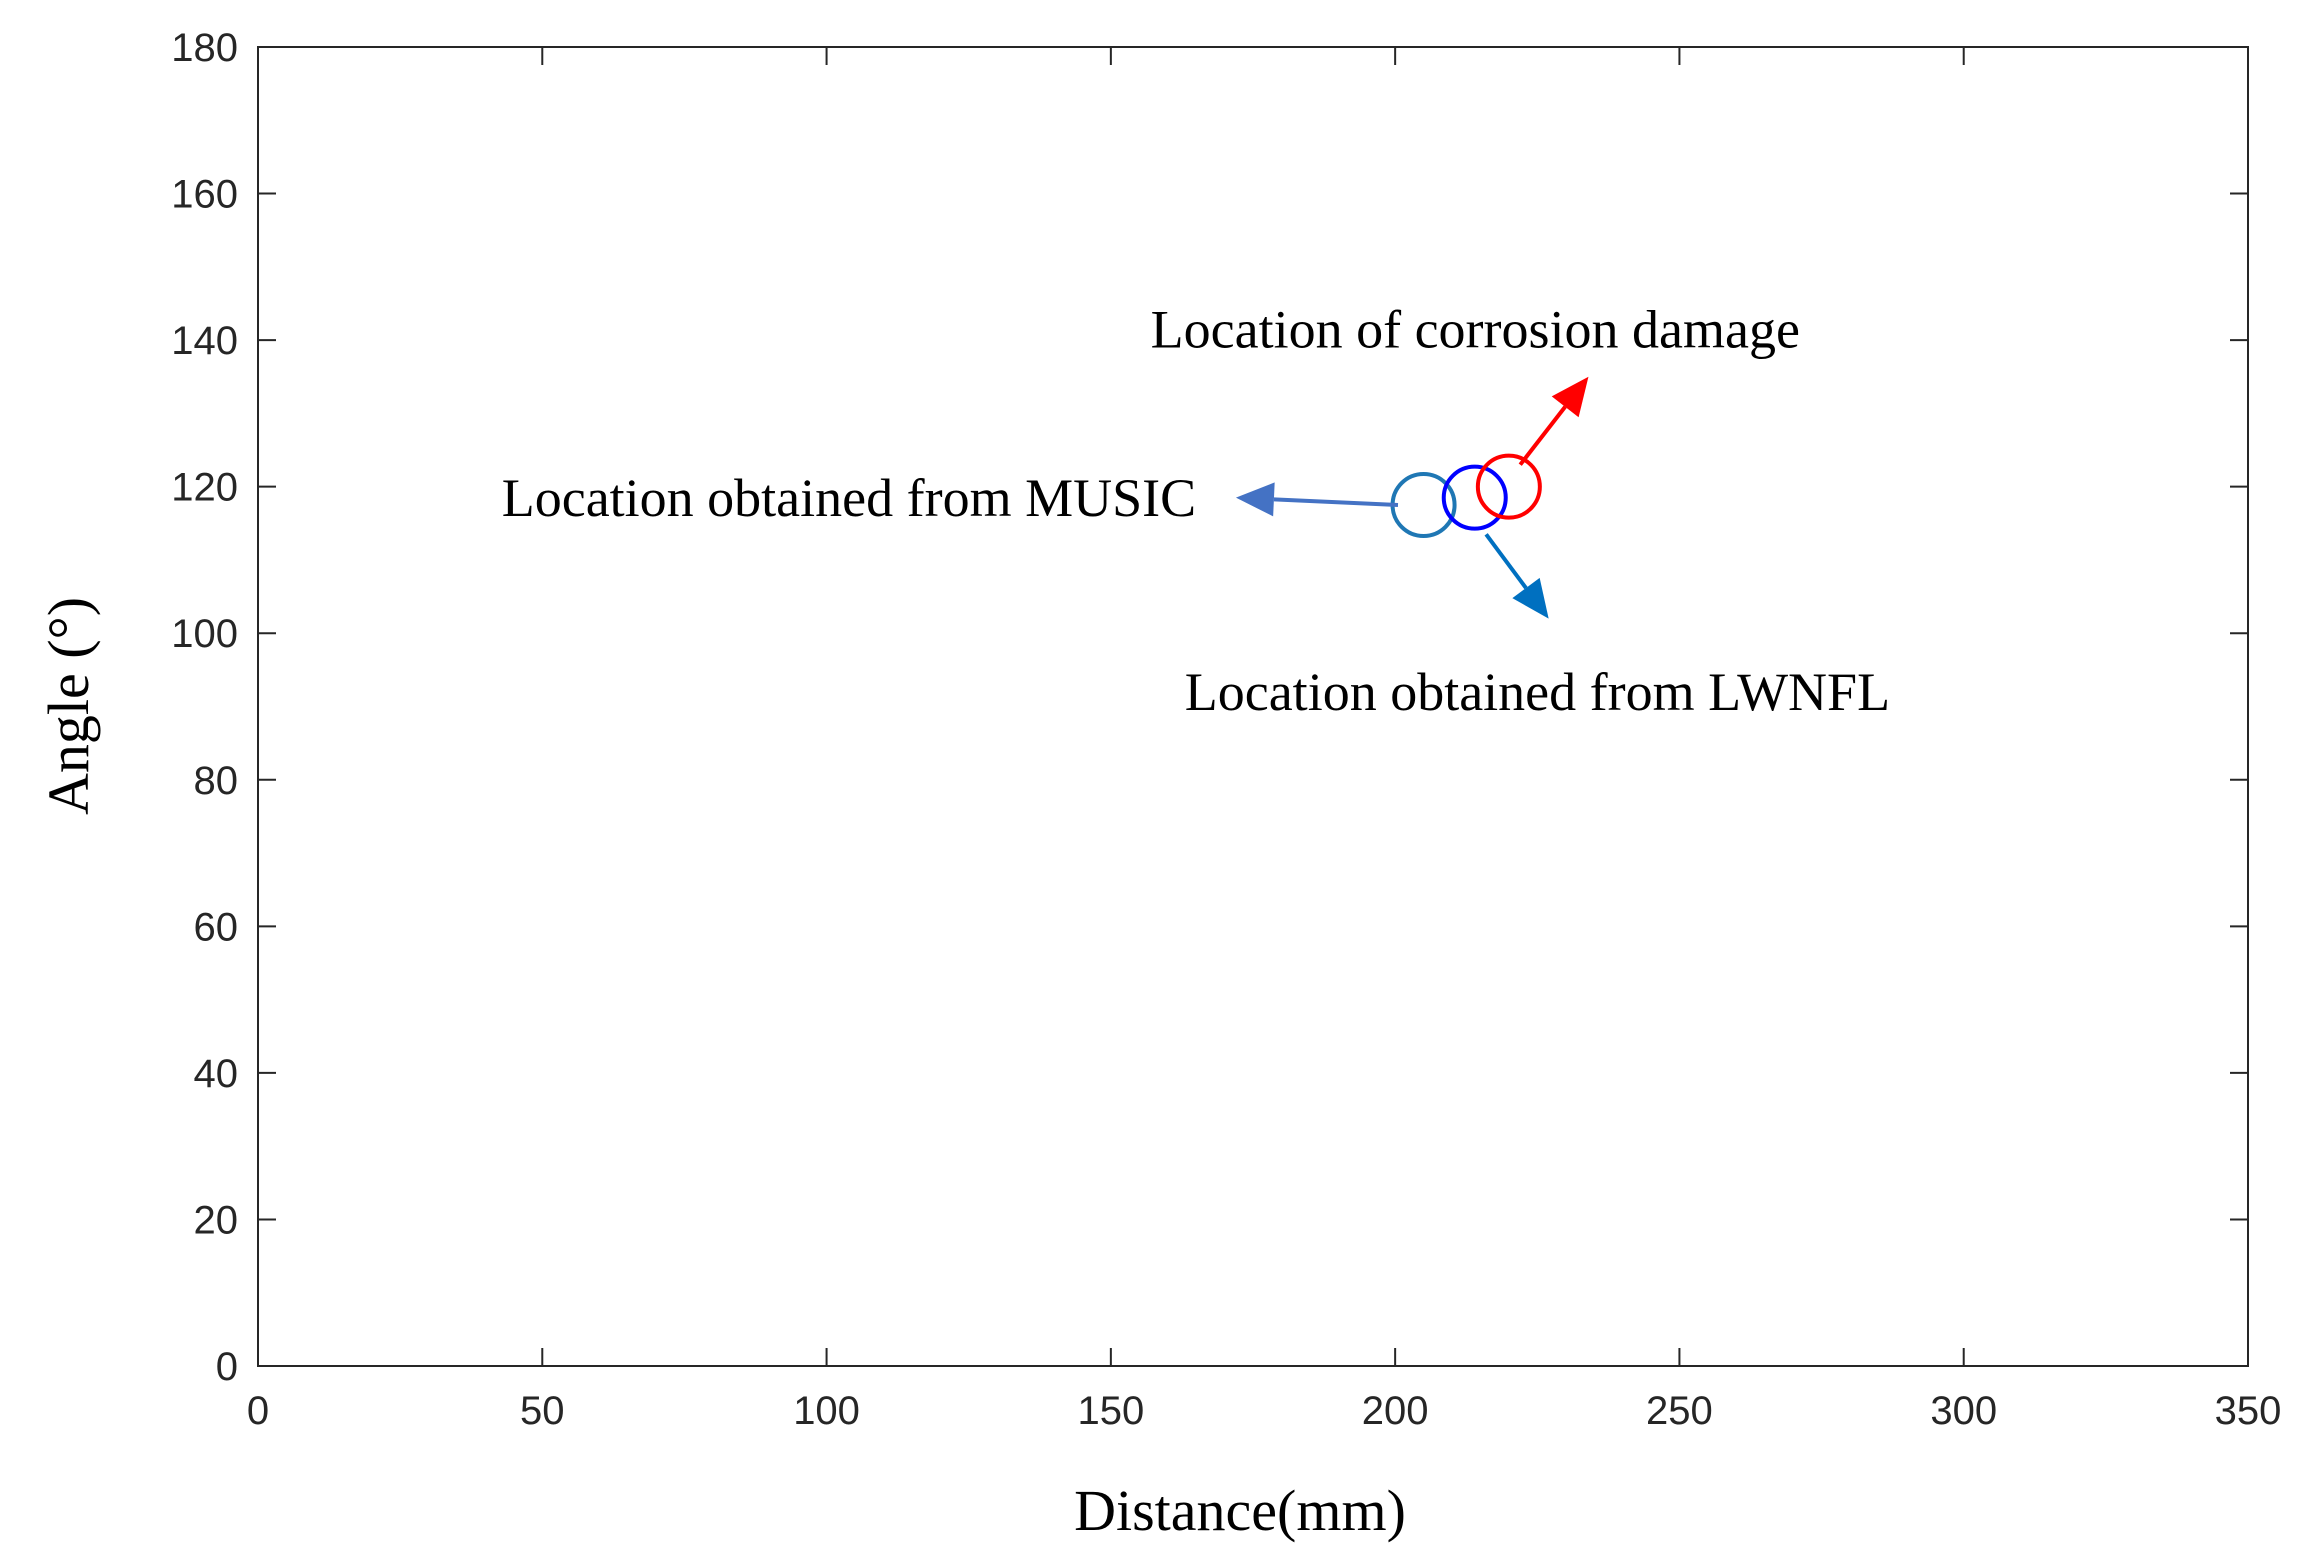 This screenshot has width=2303, height=1566. What do you see at coordinates (1110, 1411) in the screenshot?
I see `x-tick-label: 150` at bounding box center [1110, 1411].